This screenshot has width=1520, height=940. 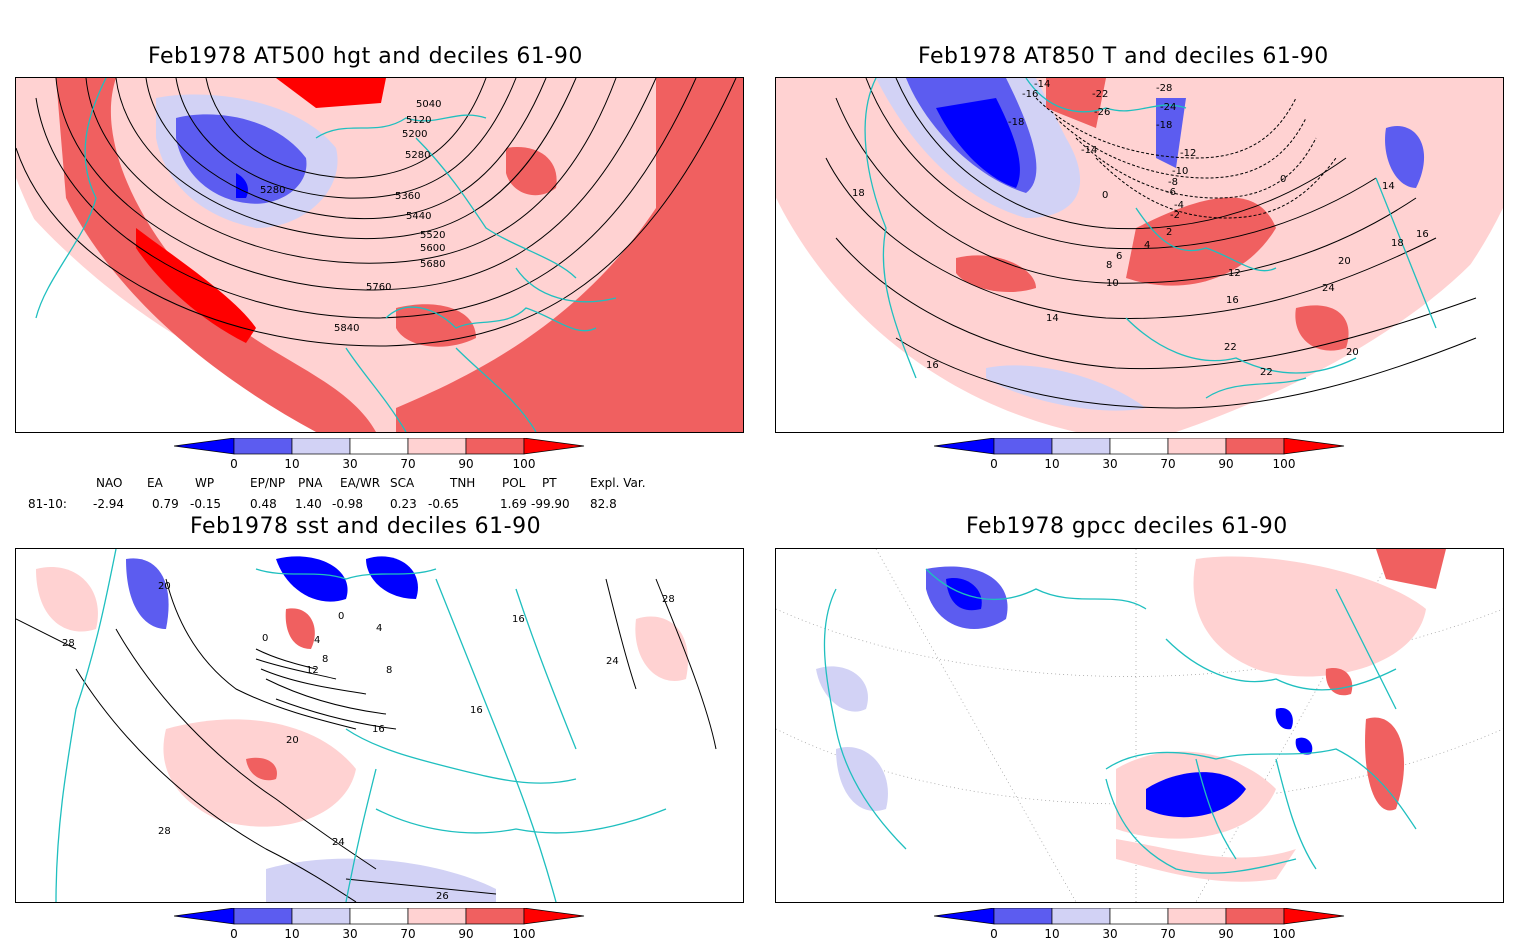 I want to click on contour-label: -22, so click(x=1100, y=94).